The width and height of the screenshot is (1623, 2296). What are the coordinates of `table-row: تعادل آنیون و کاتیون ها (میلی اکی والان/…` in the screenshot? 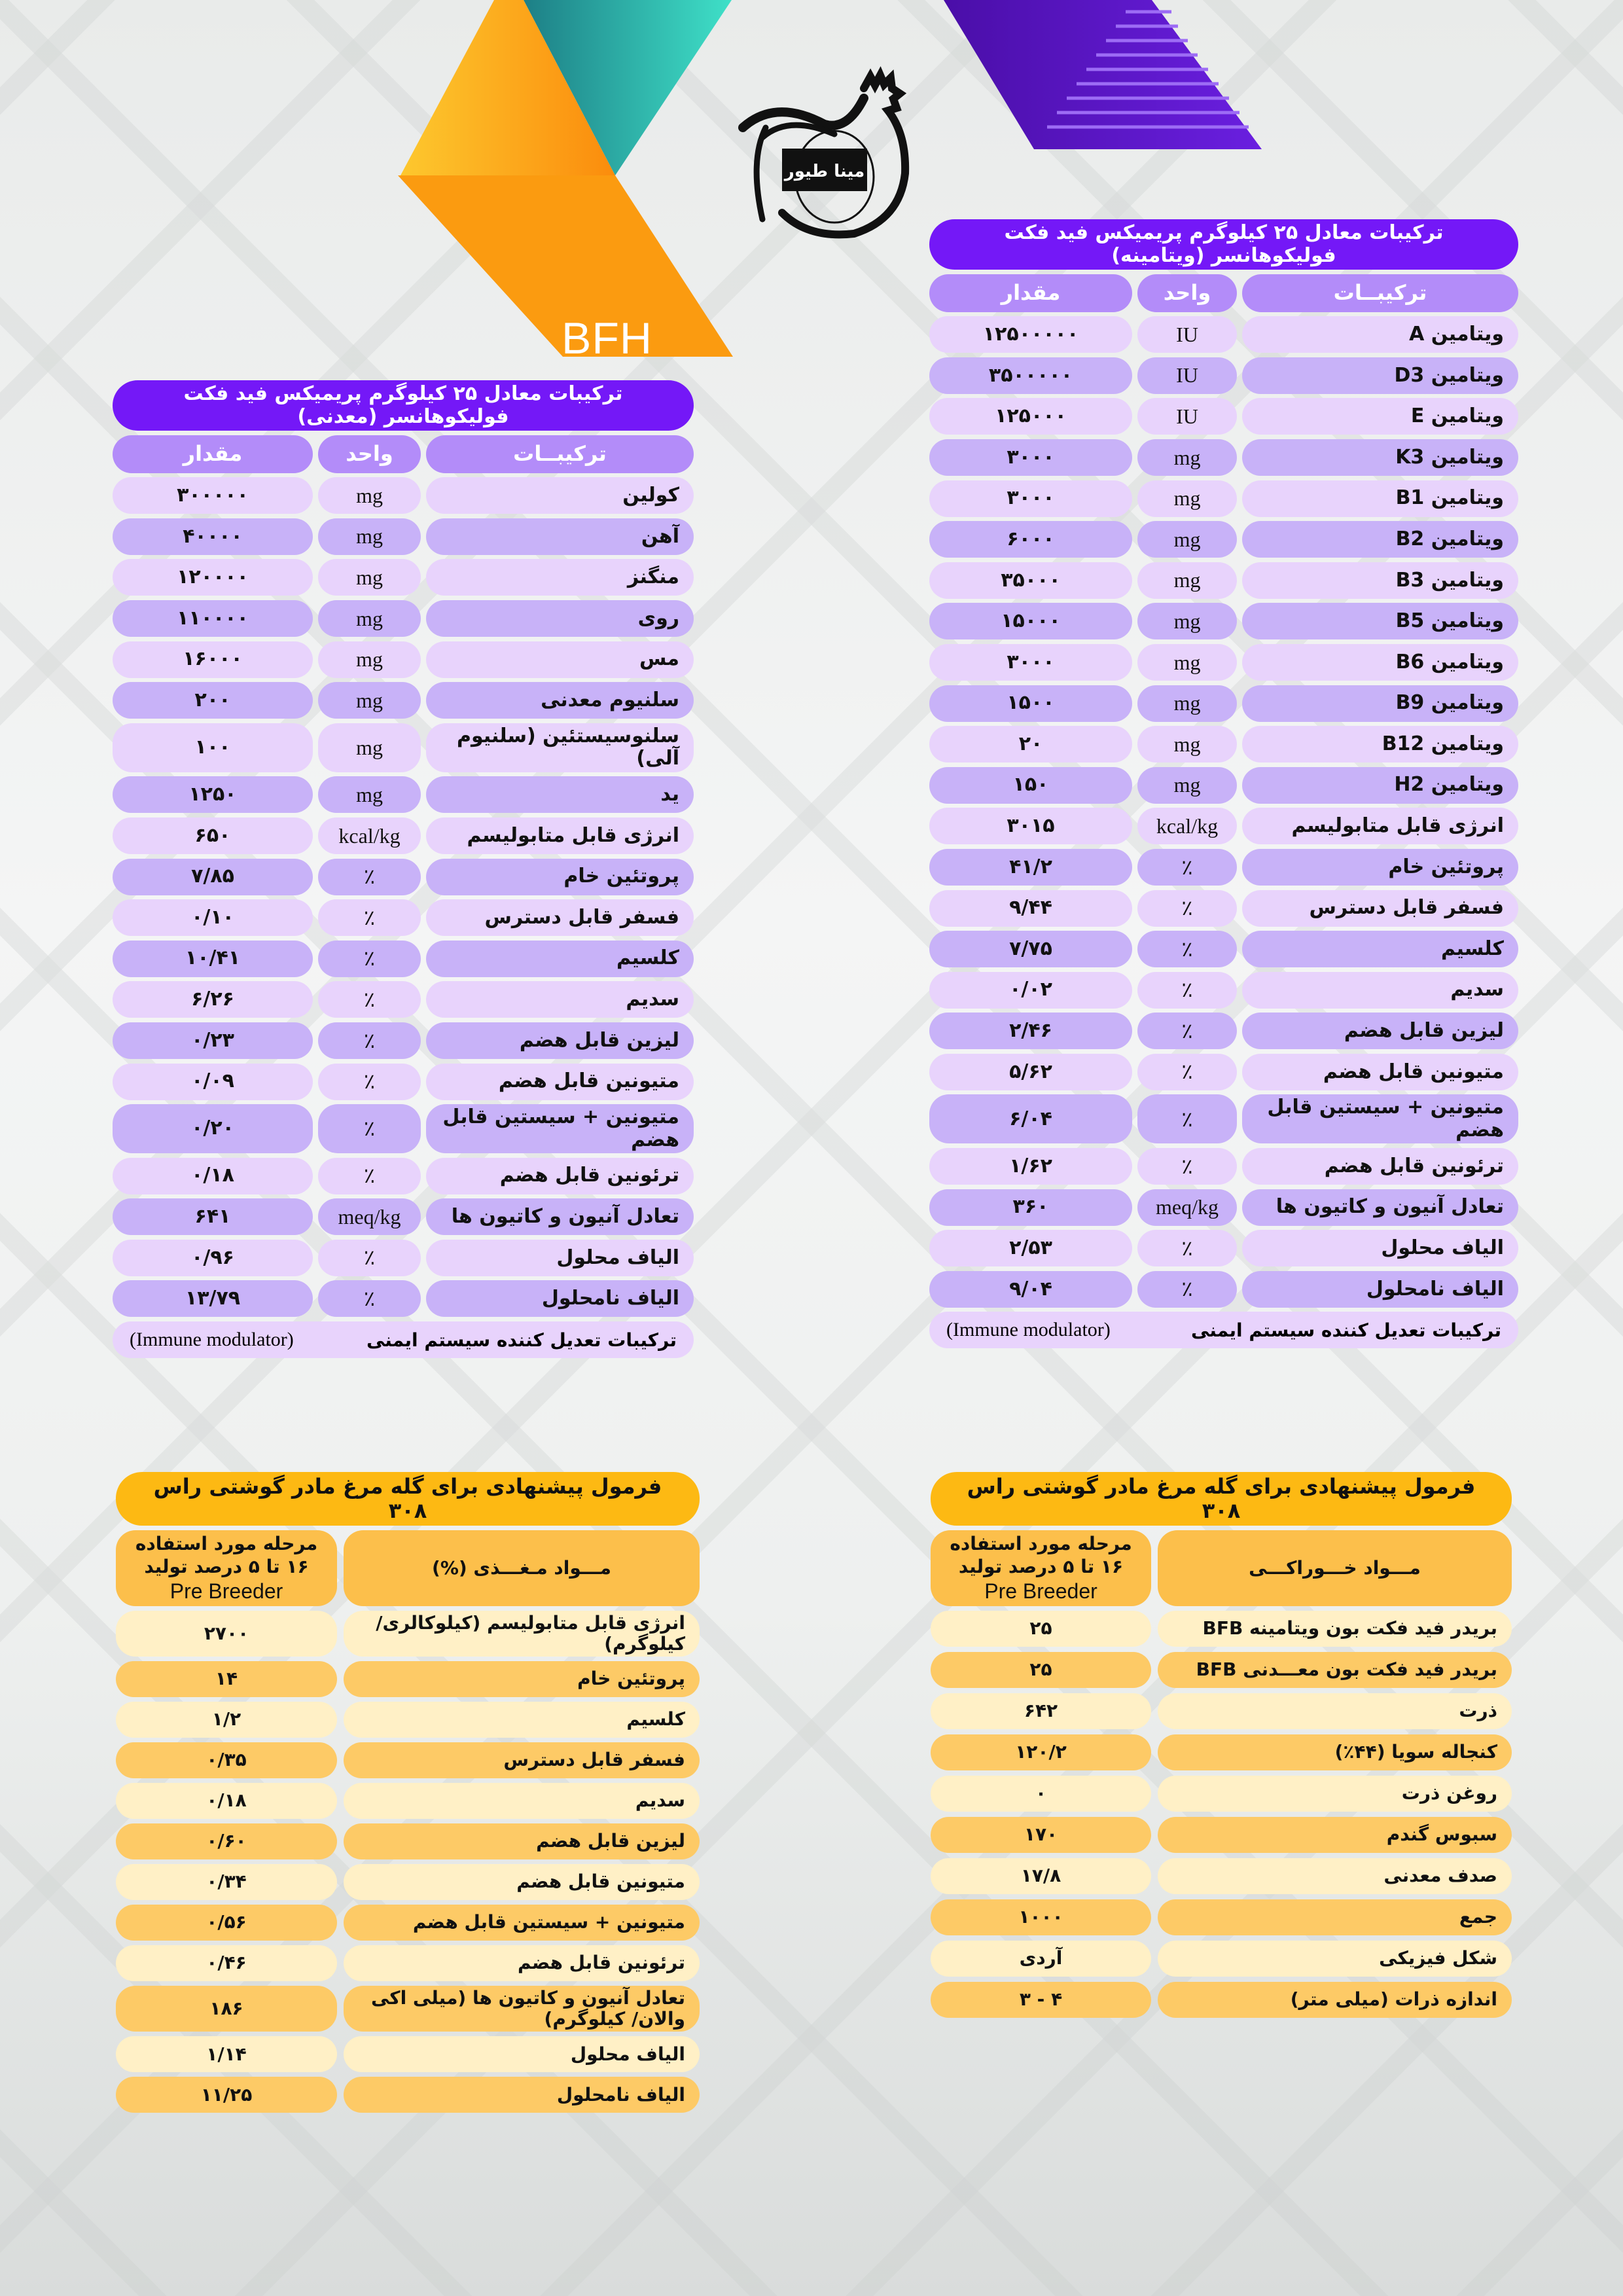 It's located at (408, 2008).